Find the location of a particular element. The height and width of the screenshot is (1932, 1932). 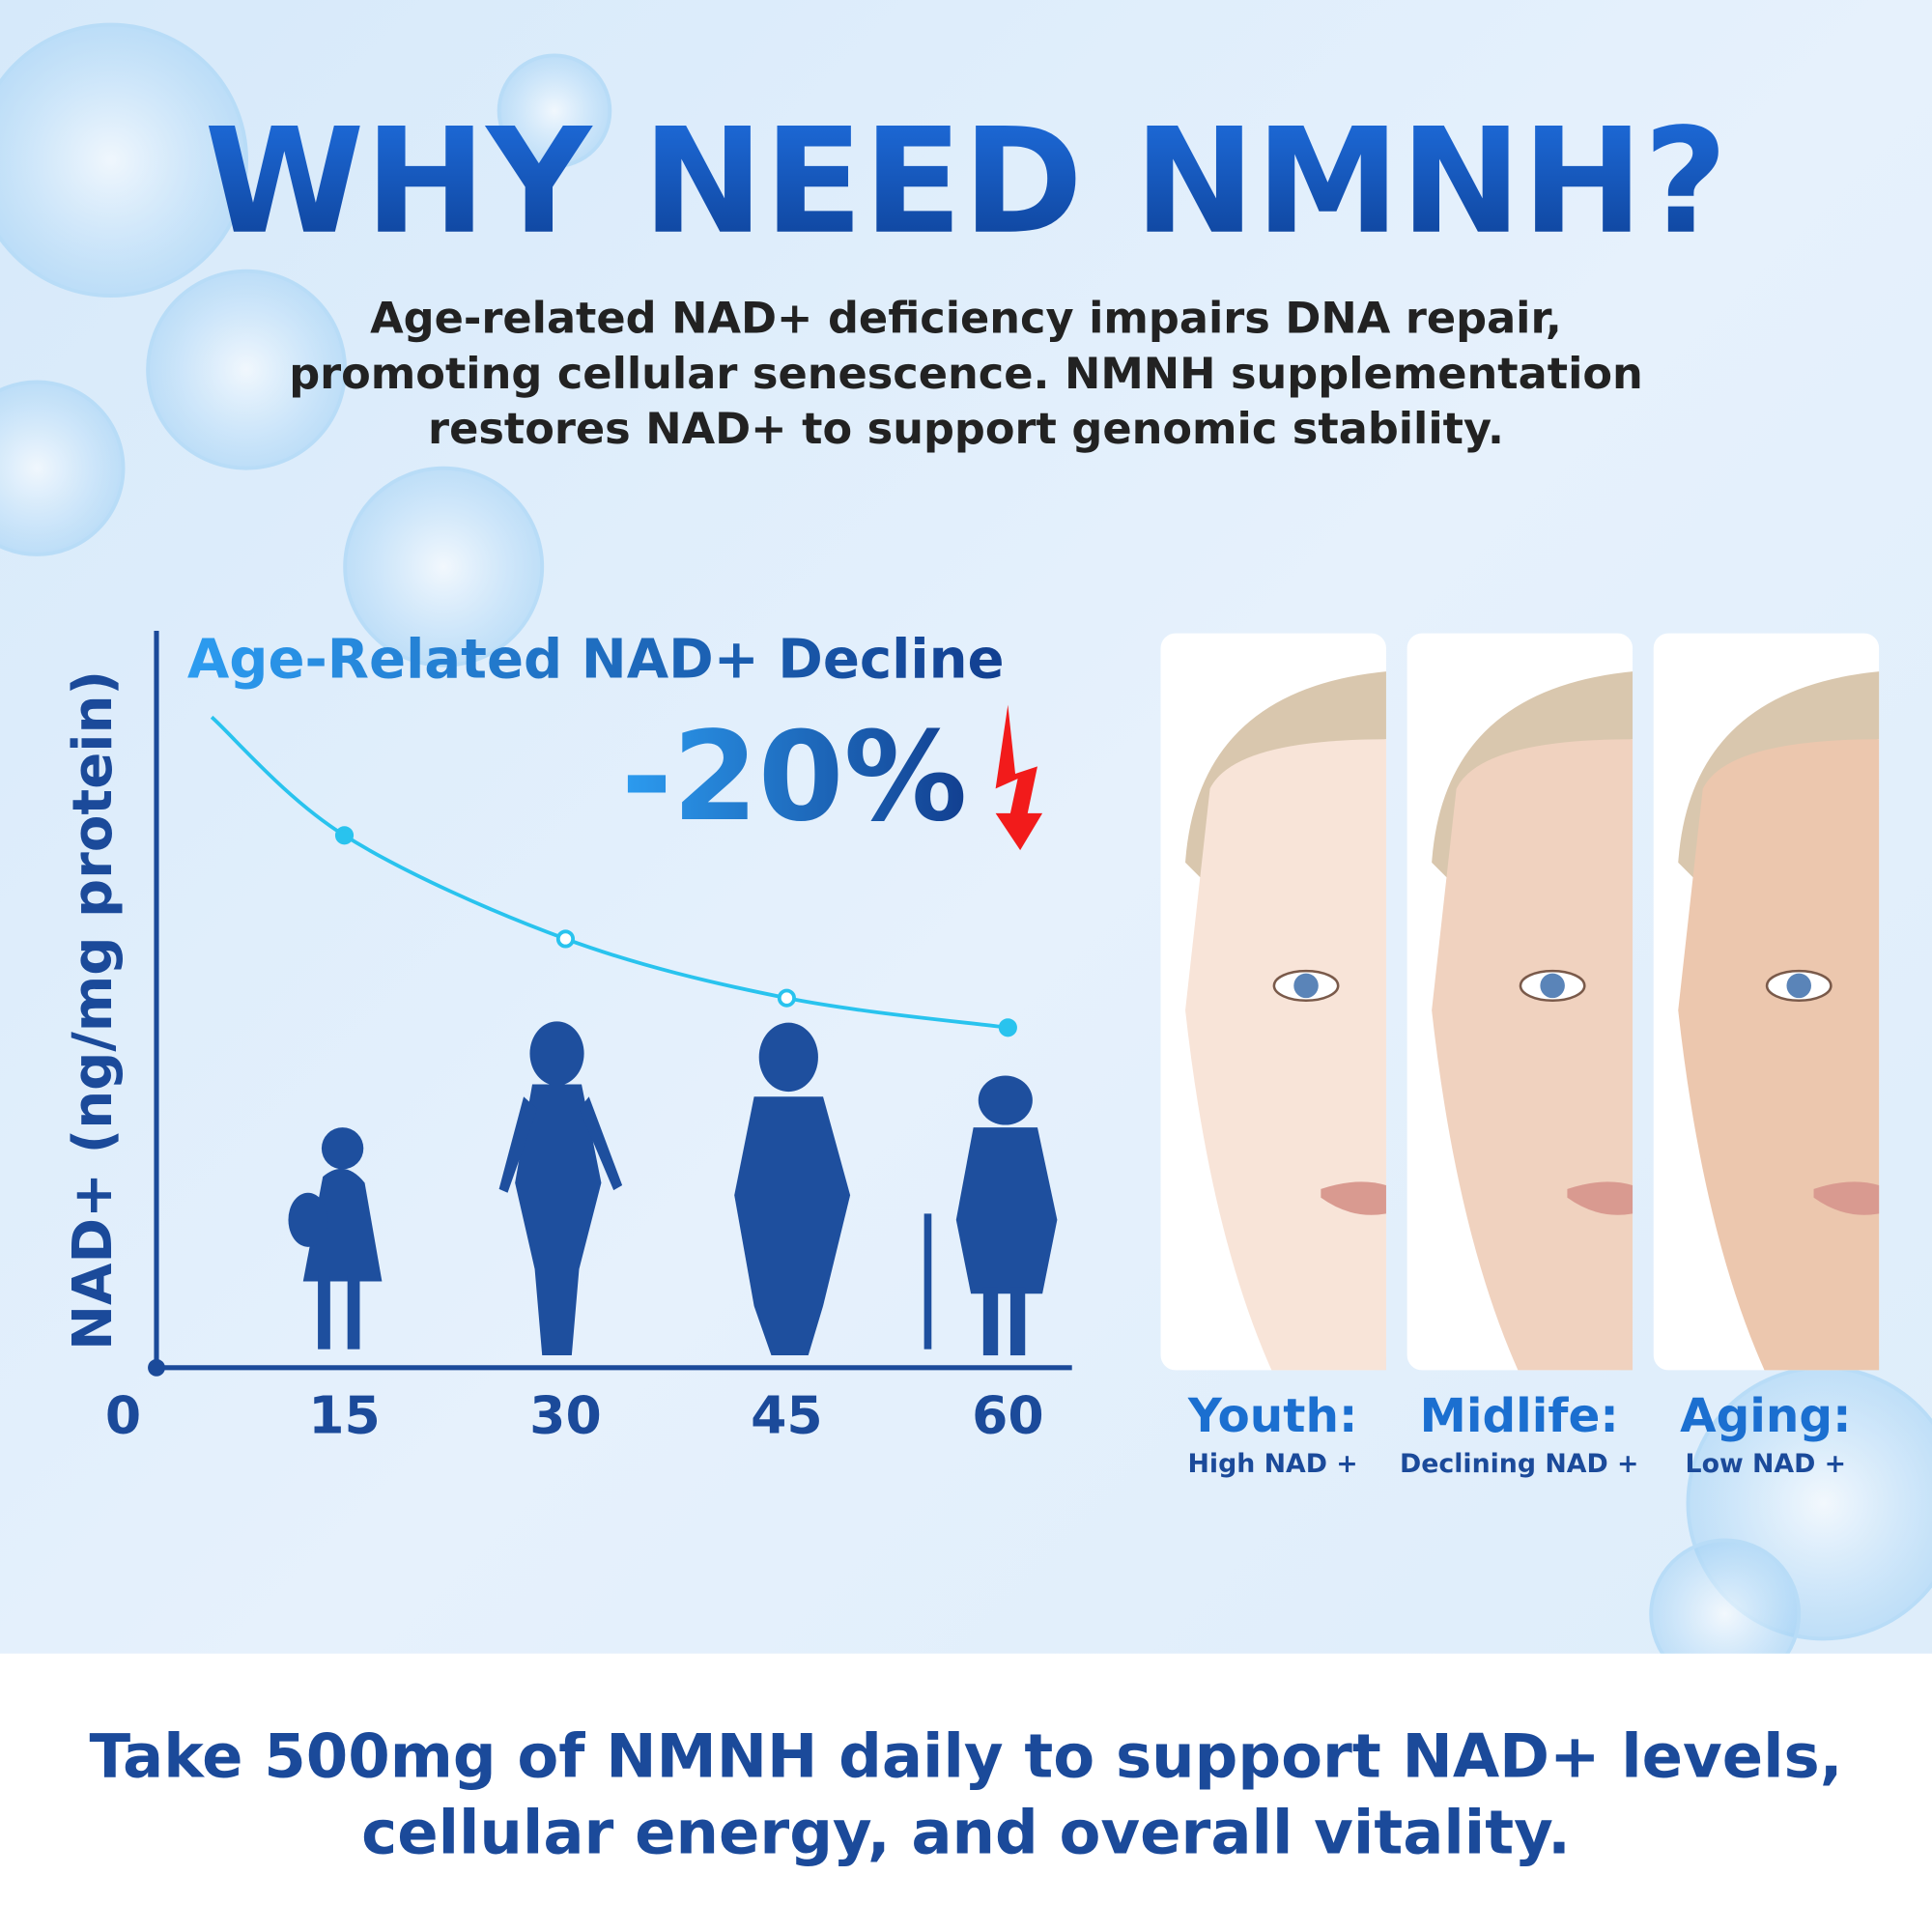

panel-title: Midlife: is located at coordinates (1519, 1416).